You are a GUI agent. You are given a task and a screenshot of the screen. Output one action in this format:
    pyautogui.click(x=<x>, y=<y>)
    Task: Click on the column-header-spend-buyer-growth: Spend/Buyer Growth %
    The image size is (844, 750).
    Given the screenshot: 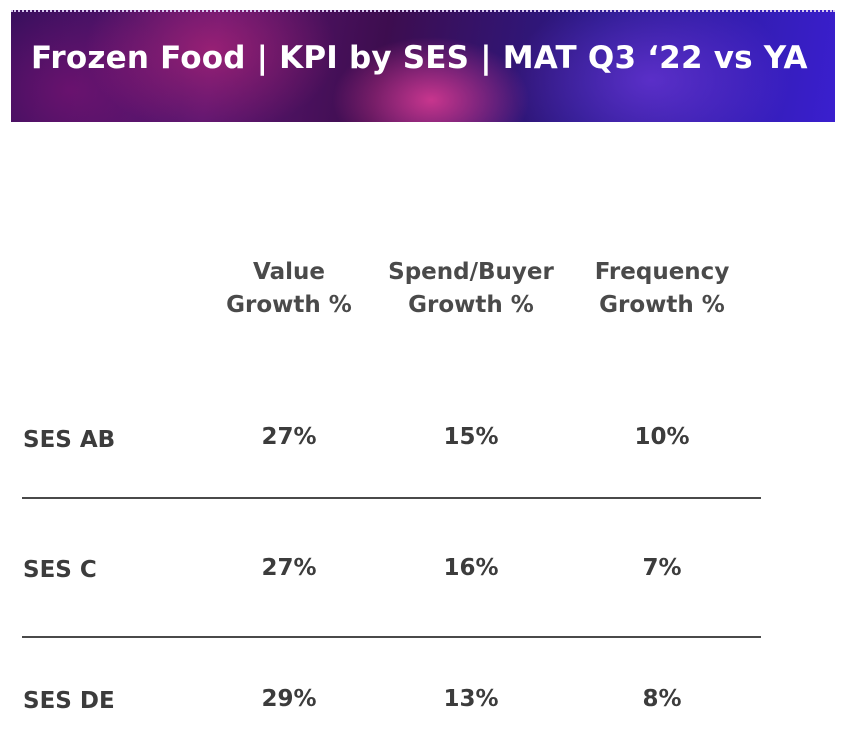 What is the action you would take?
    pyautogui.click(x=471, y=289)
    